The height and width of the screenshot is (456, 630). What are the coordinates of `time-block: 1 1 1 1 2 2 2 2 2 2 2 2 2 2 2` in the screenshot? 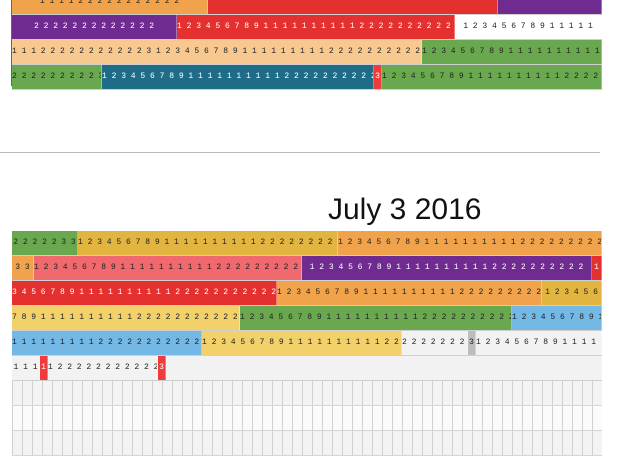 It's located at (110, 7).